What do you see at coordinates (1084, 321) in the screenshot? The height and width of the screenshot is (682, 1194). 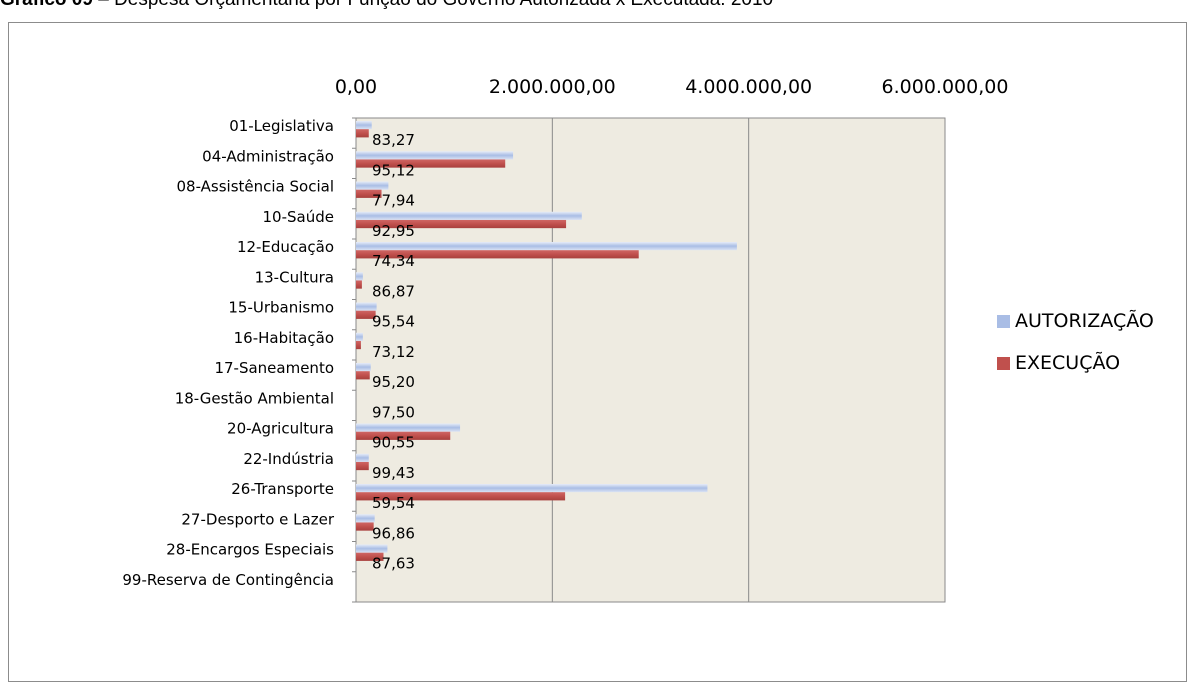 I see `legend-label-autorizacao: AUTORIZAÇÃO` at bounding box center [1084, 321].